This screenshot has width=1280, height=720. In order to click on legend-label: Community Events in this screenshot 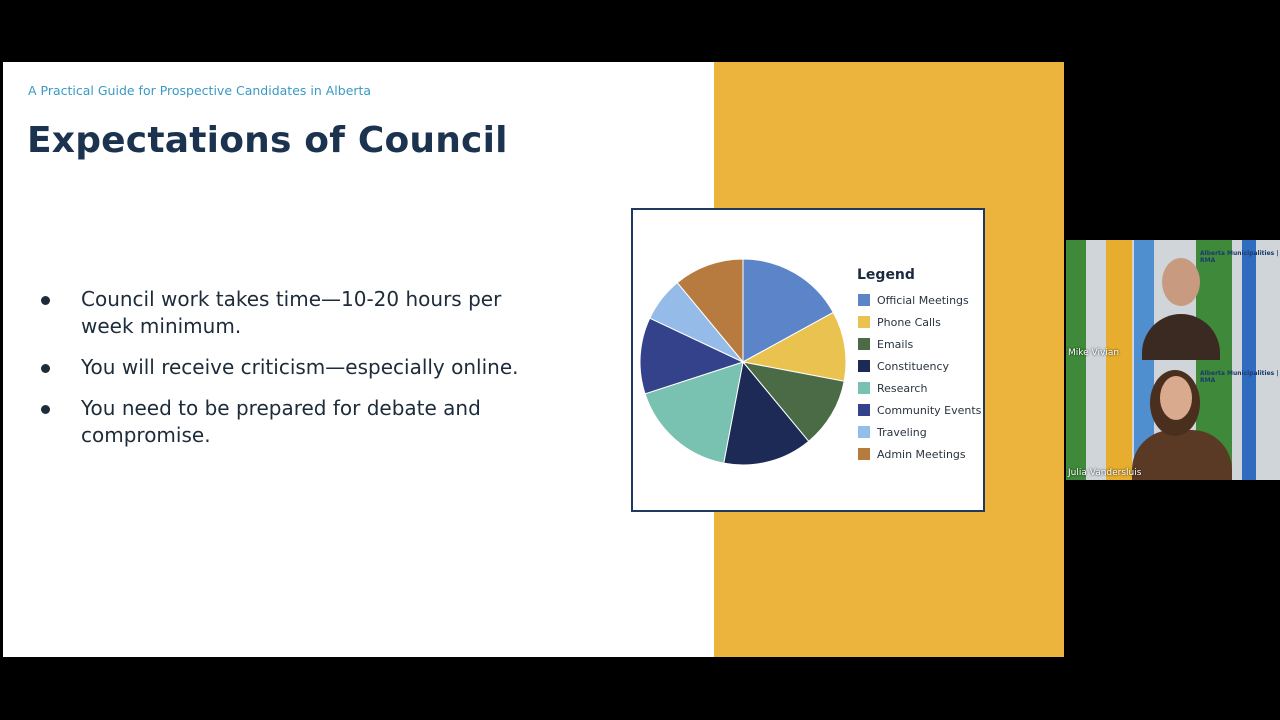, I will do `click(929, 410)`.